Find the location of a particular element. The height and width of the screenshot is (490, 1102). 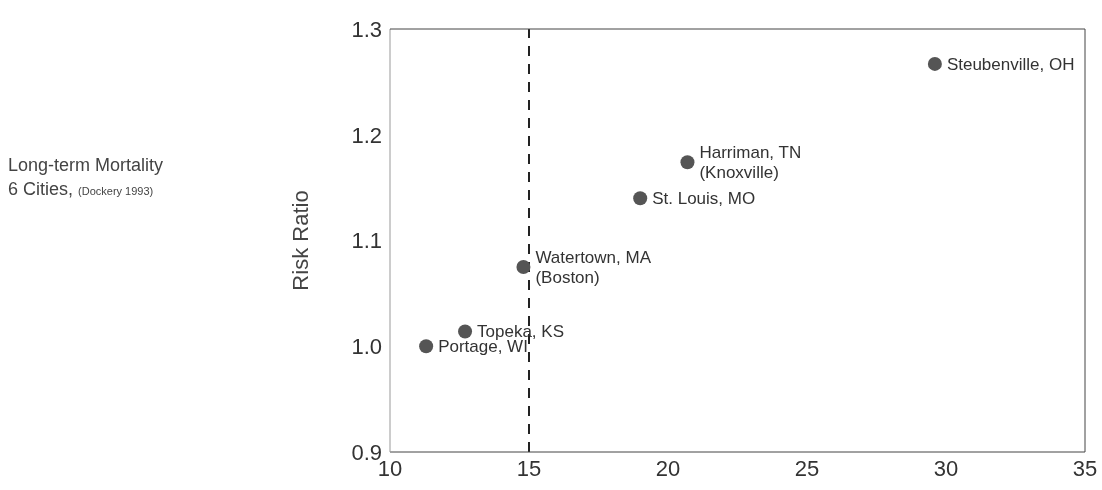

y-tick-label: 1.3 is located at coordinates (366, 29).